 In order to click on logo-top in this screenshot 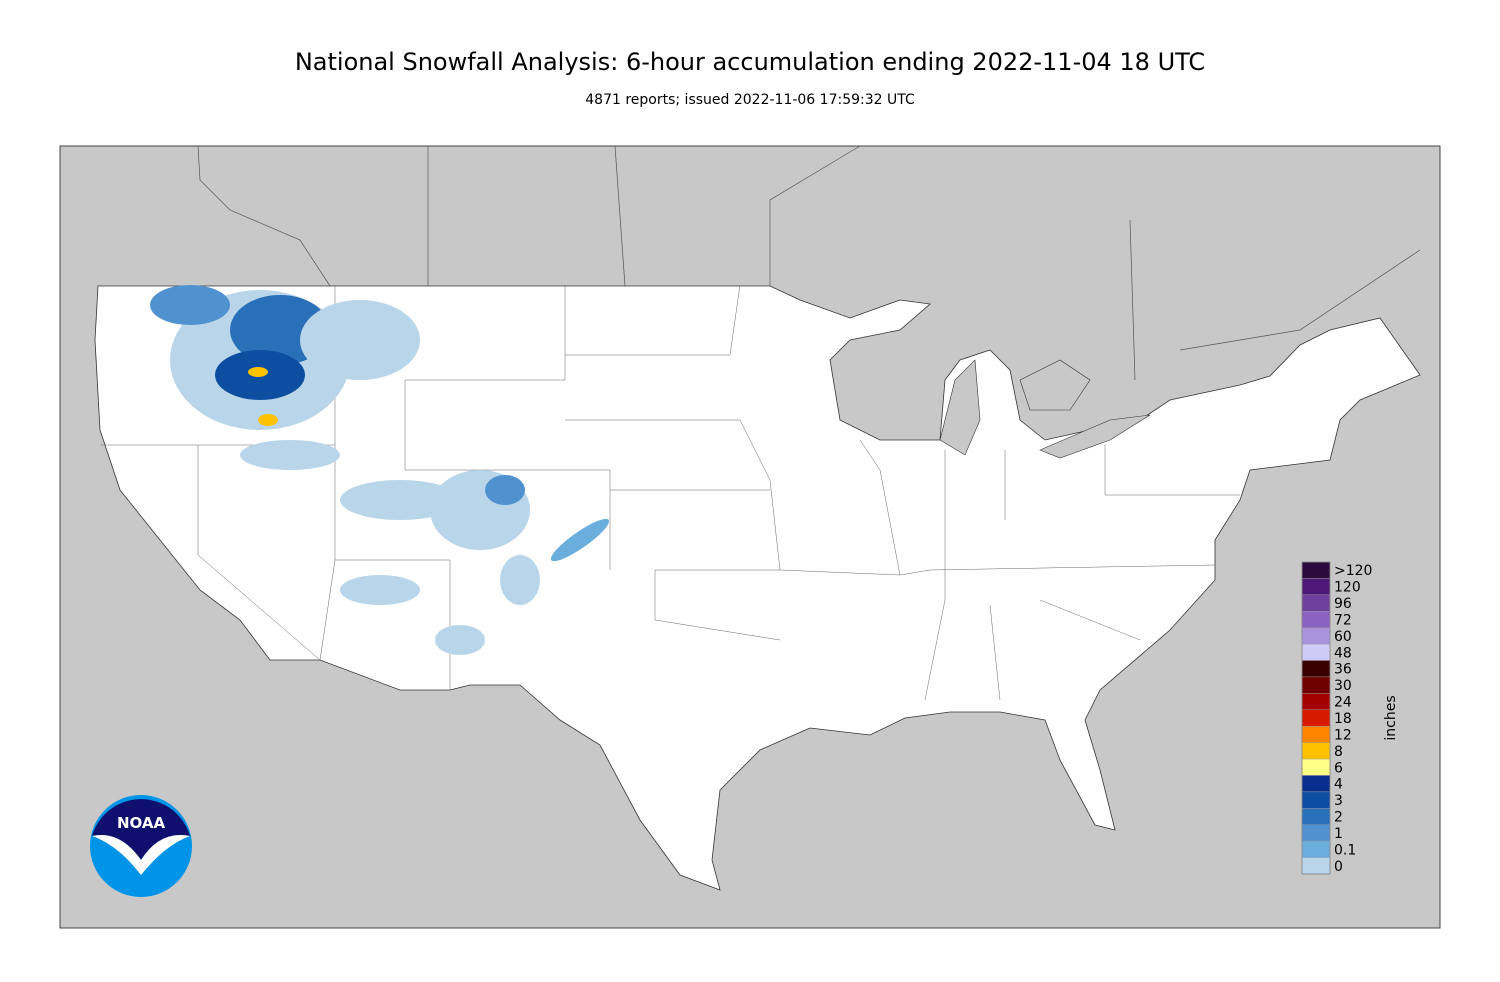, I will do `click(141, 829)`.